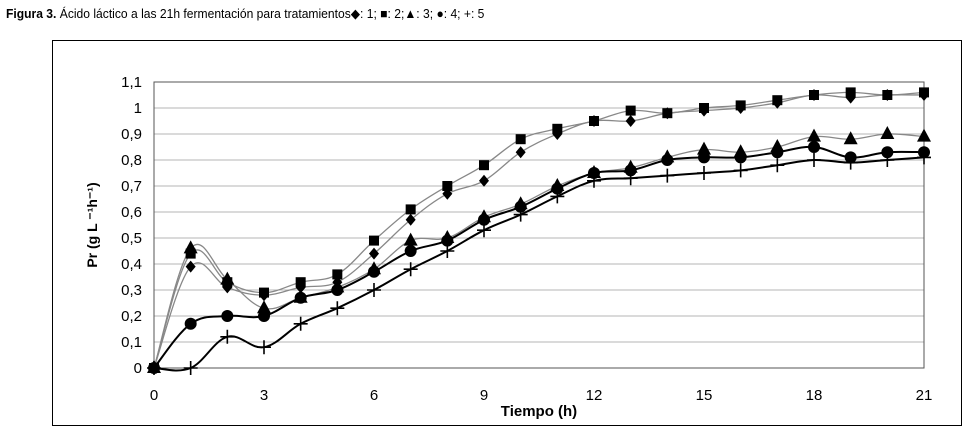  What do you see at coordinates (154, 395) in the screenshot?
I see `x-tick-label: 0` at bounding box center [154, 395].